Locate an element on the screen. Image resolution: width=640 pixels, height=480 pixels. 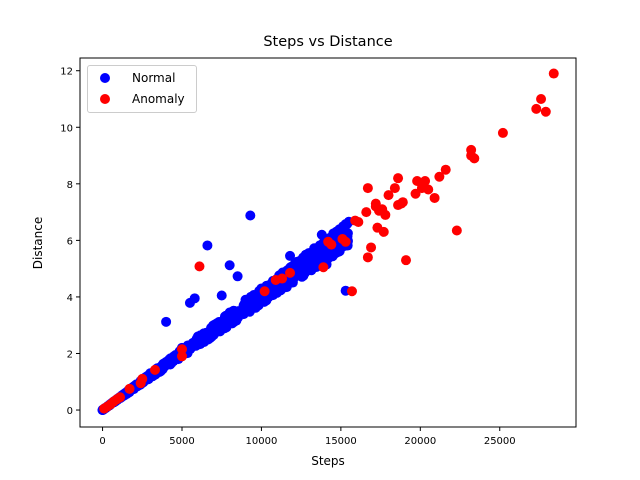
y-axis-ticks: 0 2 4 6 8 10 12 is located at coordinates (70, 242).